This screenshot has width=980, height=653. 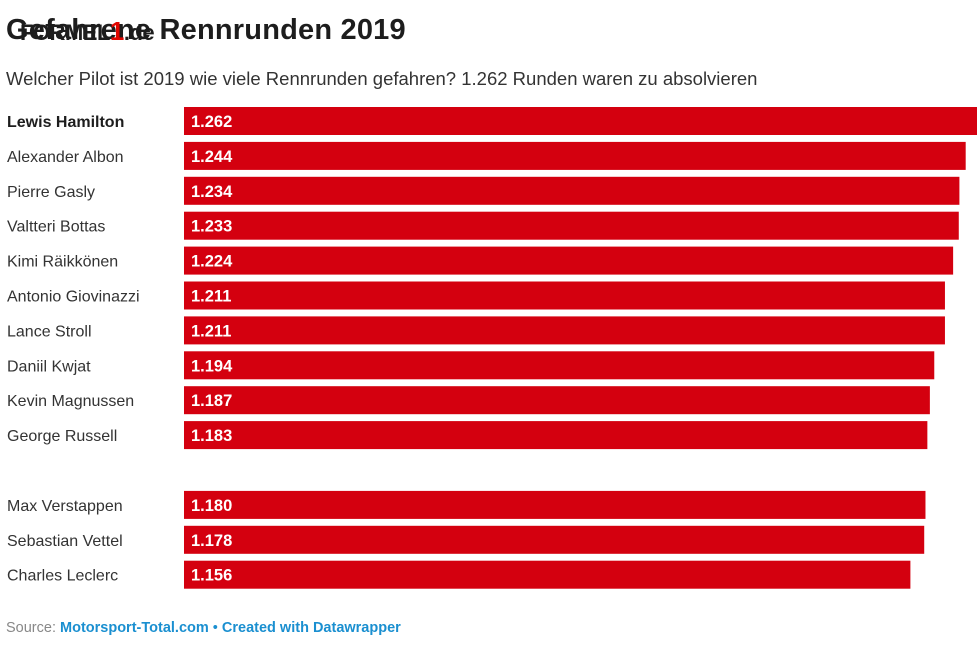 What do you see at coordinates (211, 436) in the screenshot?
I see `value-label: 1.183` at bounding box center [211, 436].